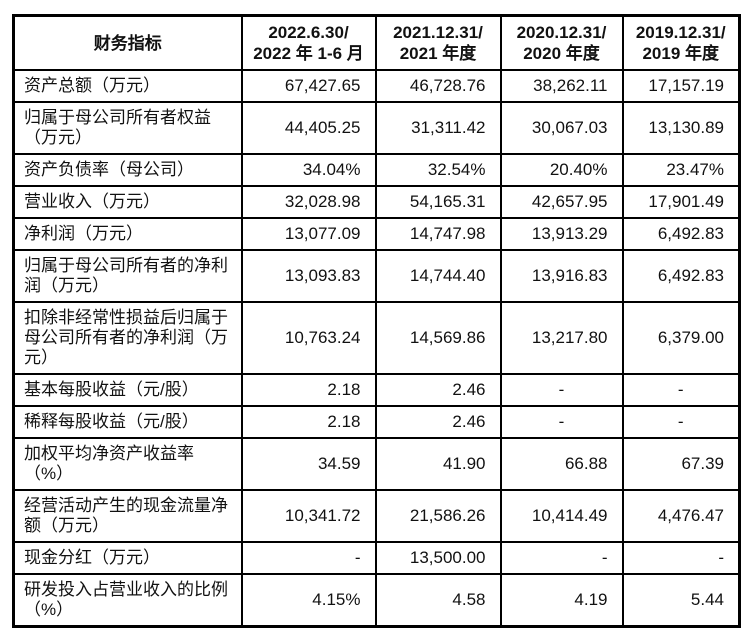 This screenshot has height=628, width=750. I want to click on metric-value: 17,157.19, so click(681, 86).